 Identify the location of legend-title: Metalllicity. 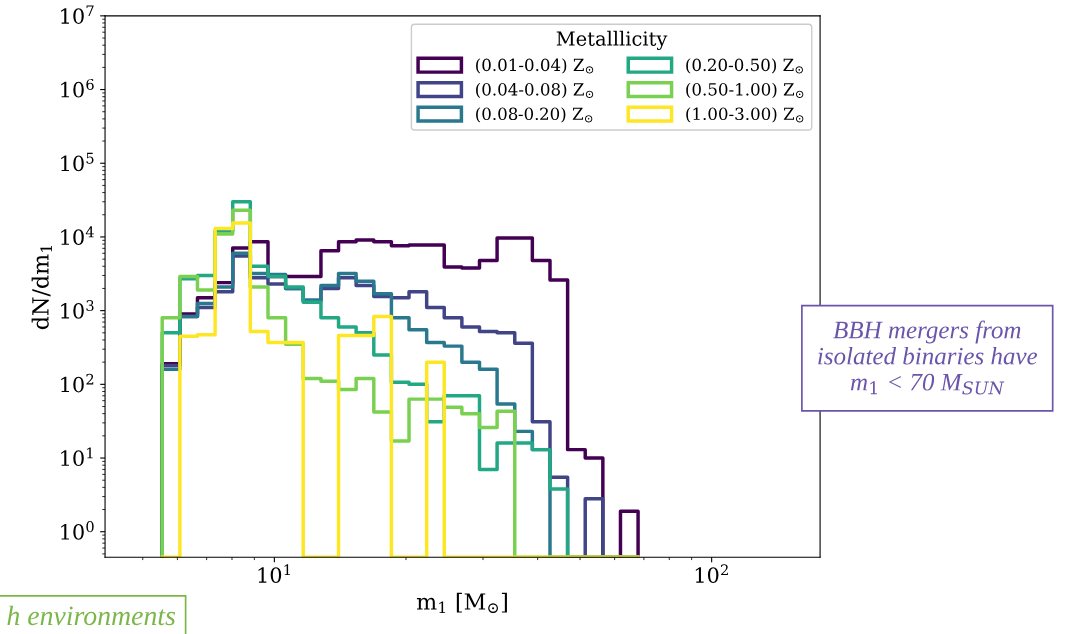
(612, 40).